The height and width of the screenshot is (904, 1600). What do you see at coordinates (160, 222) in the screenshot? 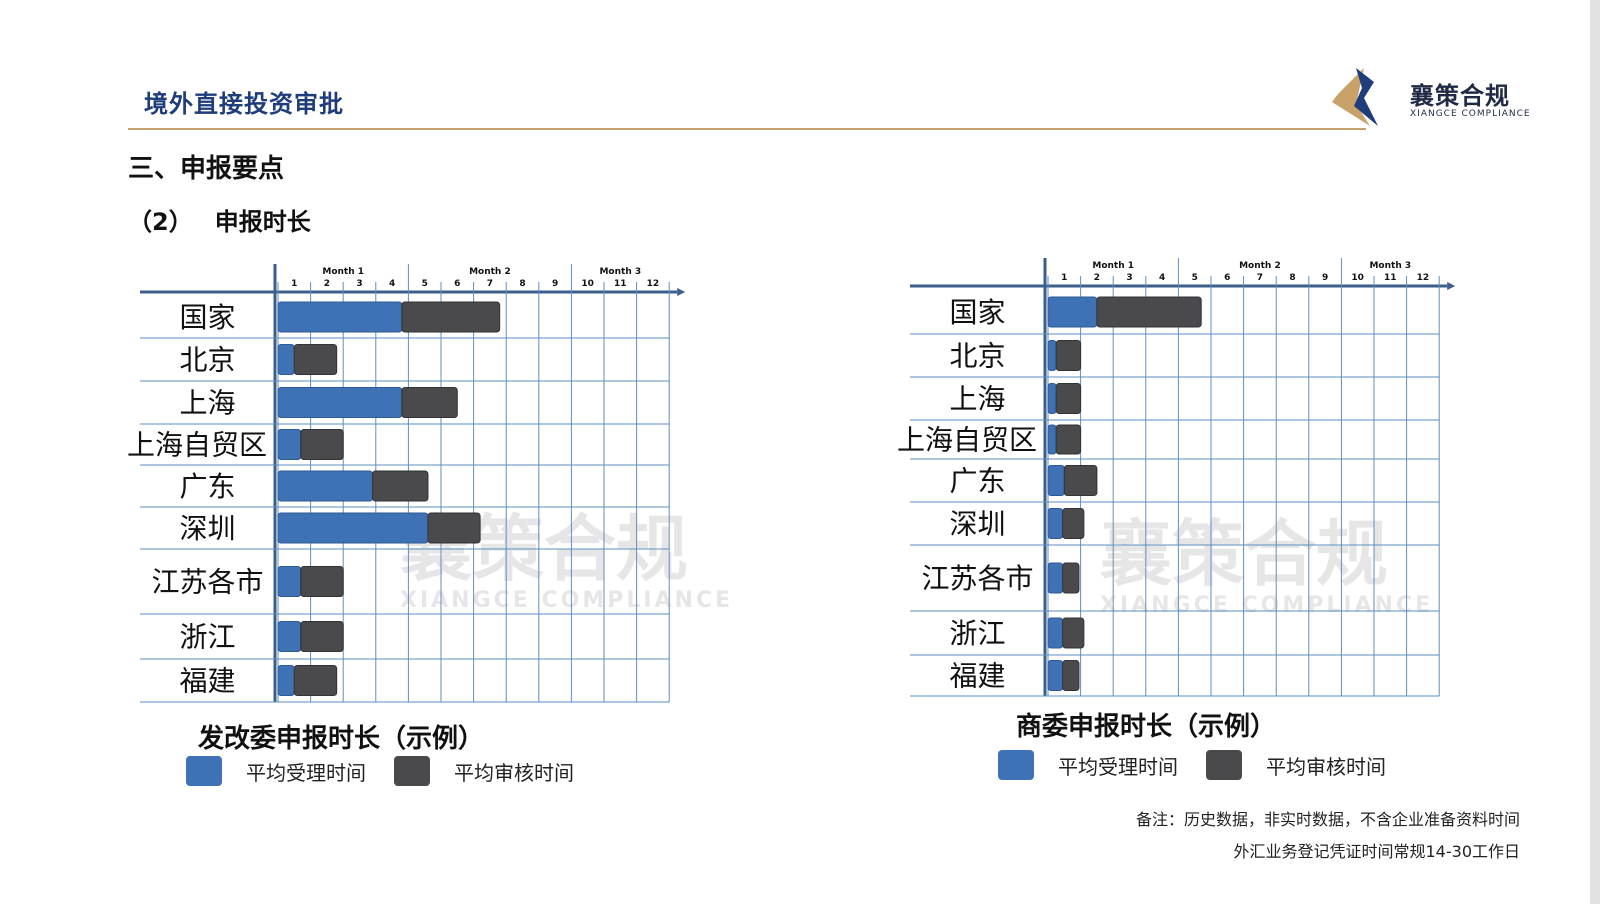
I see `subheading-number: （2）` at bounding box center [160, 222].